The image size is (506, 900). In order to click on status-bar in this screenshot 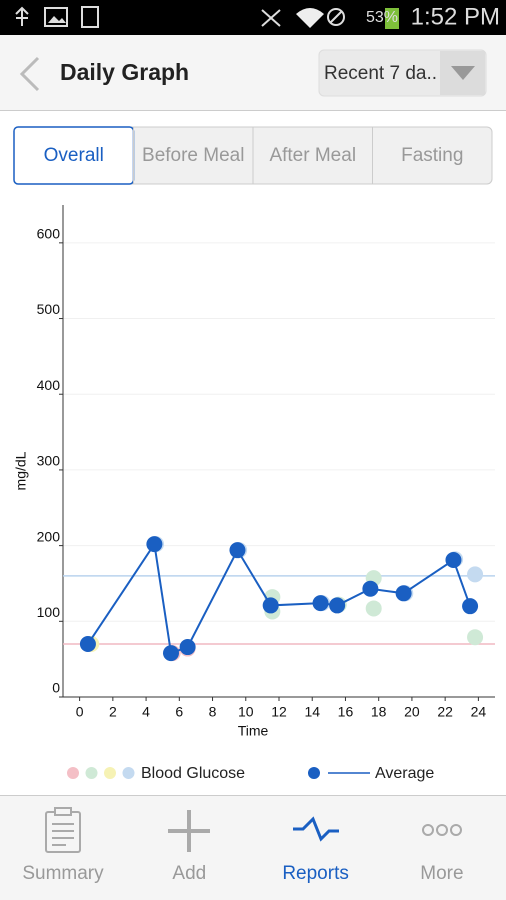, I will do `click(253, 17)`.